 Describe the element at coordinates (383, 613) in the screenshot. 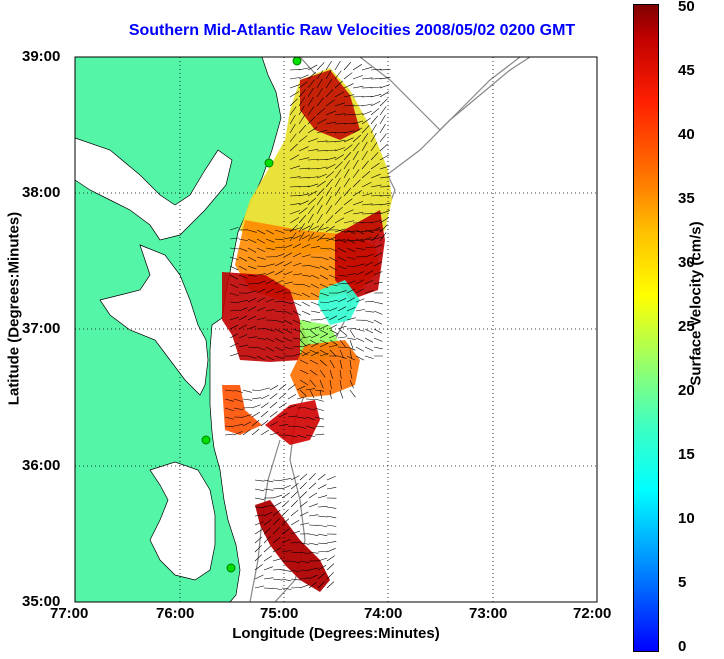

I see `x-tick-label: 74:00` at that location.